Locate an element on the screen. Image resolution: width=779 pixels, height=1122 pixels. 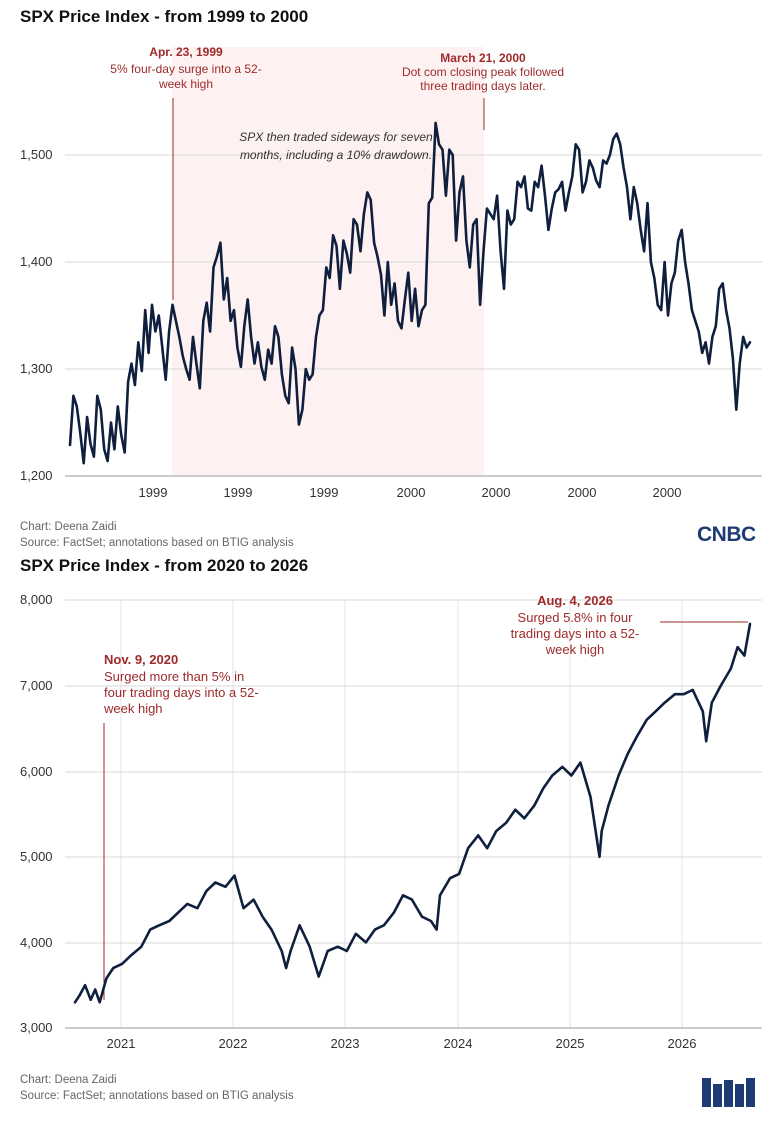
y-tick-label: 4,000 is located at coordinates (36, 942).